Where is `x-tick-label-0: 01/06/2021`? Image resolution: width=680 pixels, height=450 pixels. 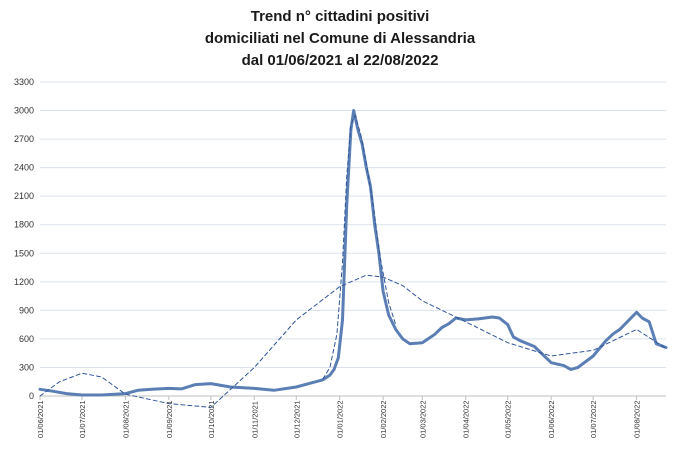
x-tick-label-0: 01/06/2021 is located at coordinates (40, 419).